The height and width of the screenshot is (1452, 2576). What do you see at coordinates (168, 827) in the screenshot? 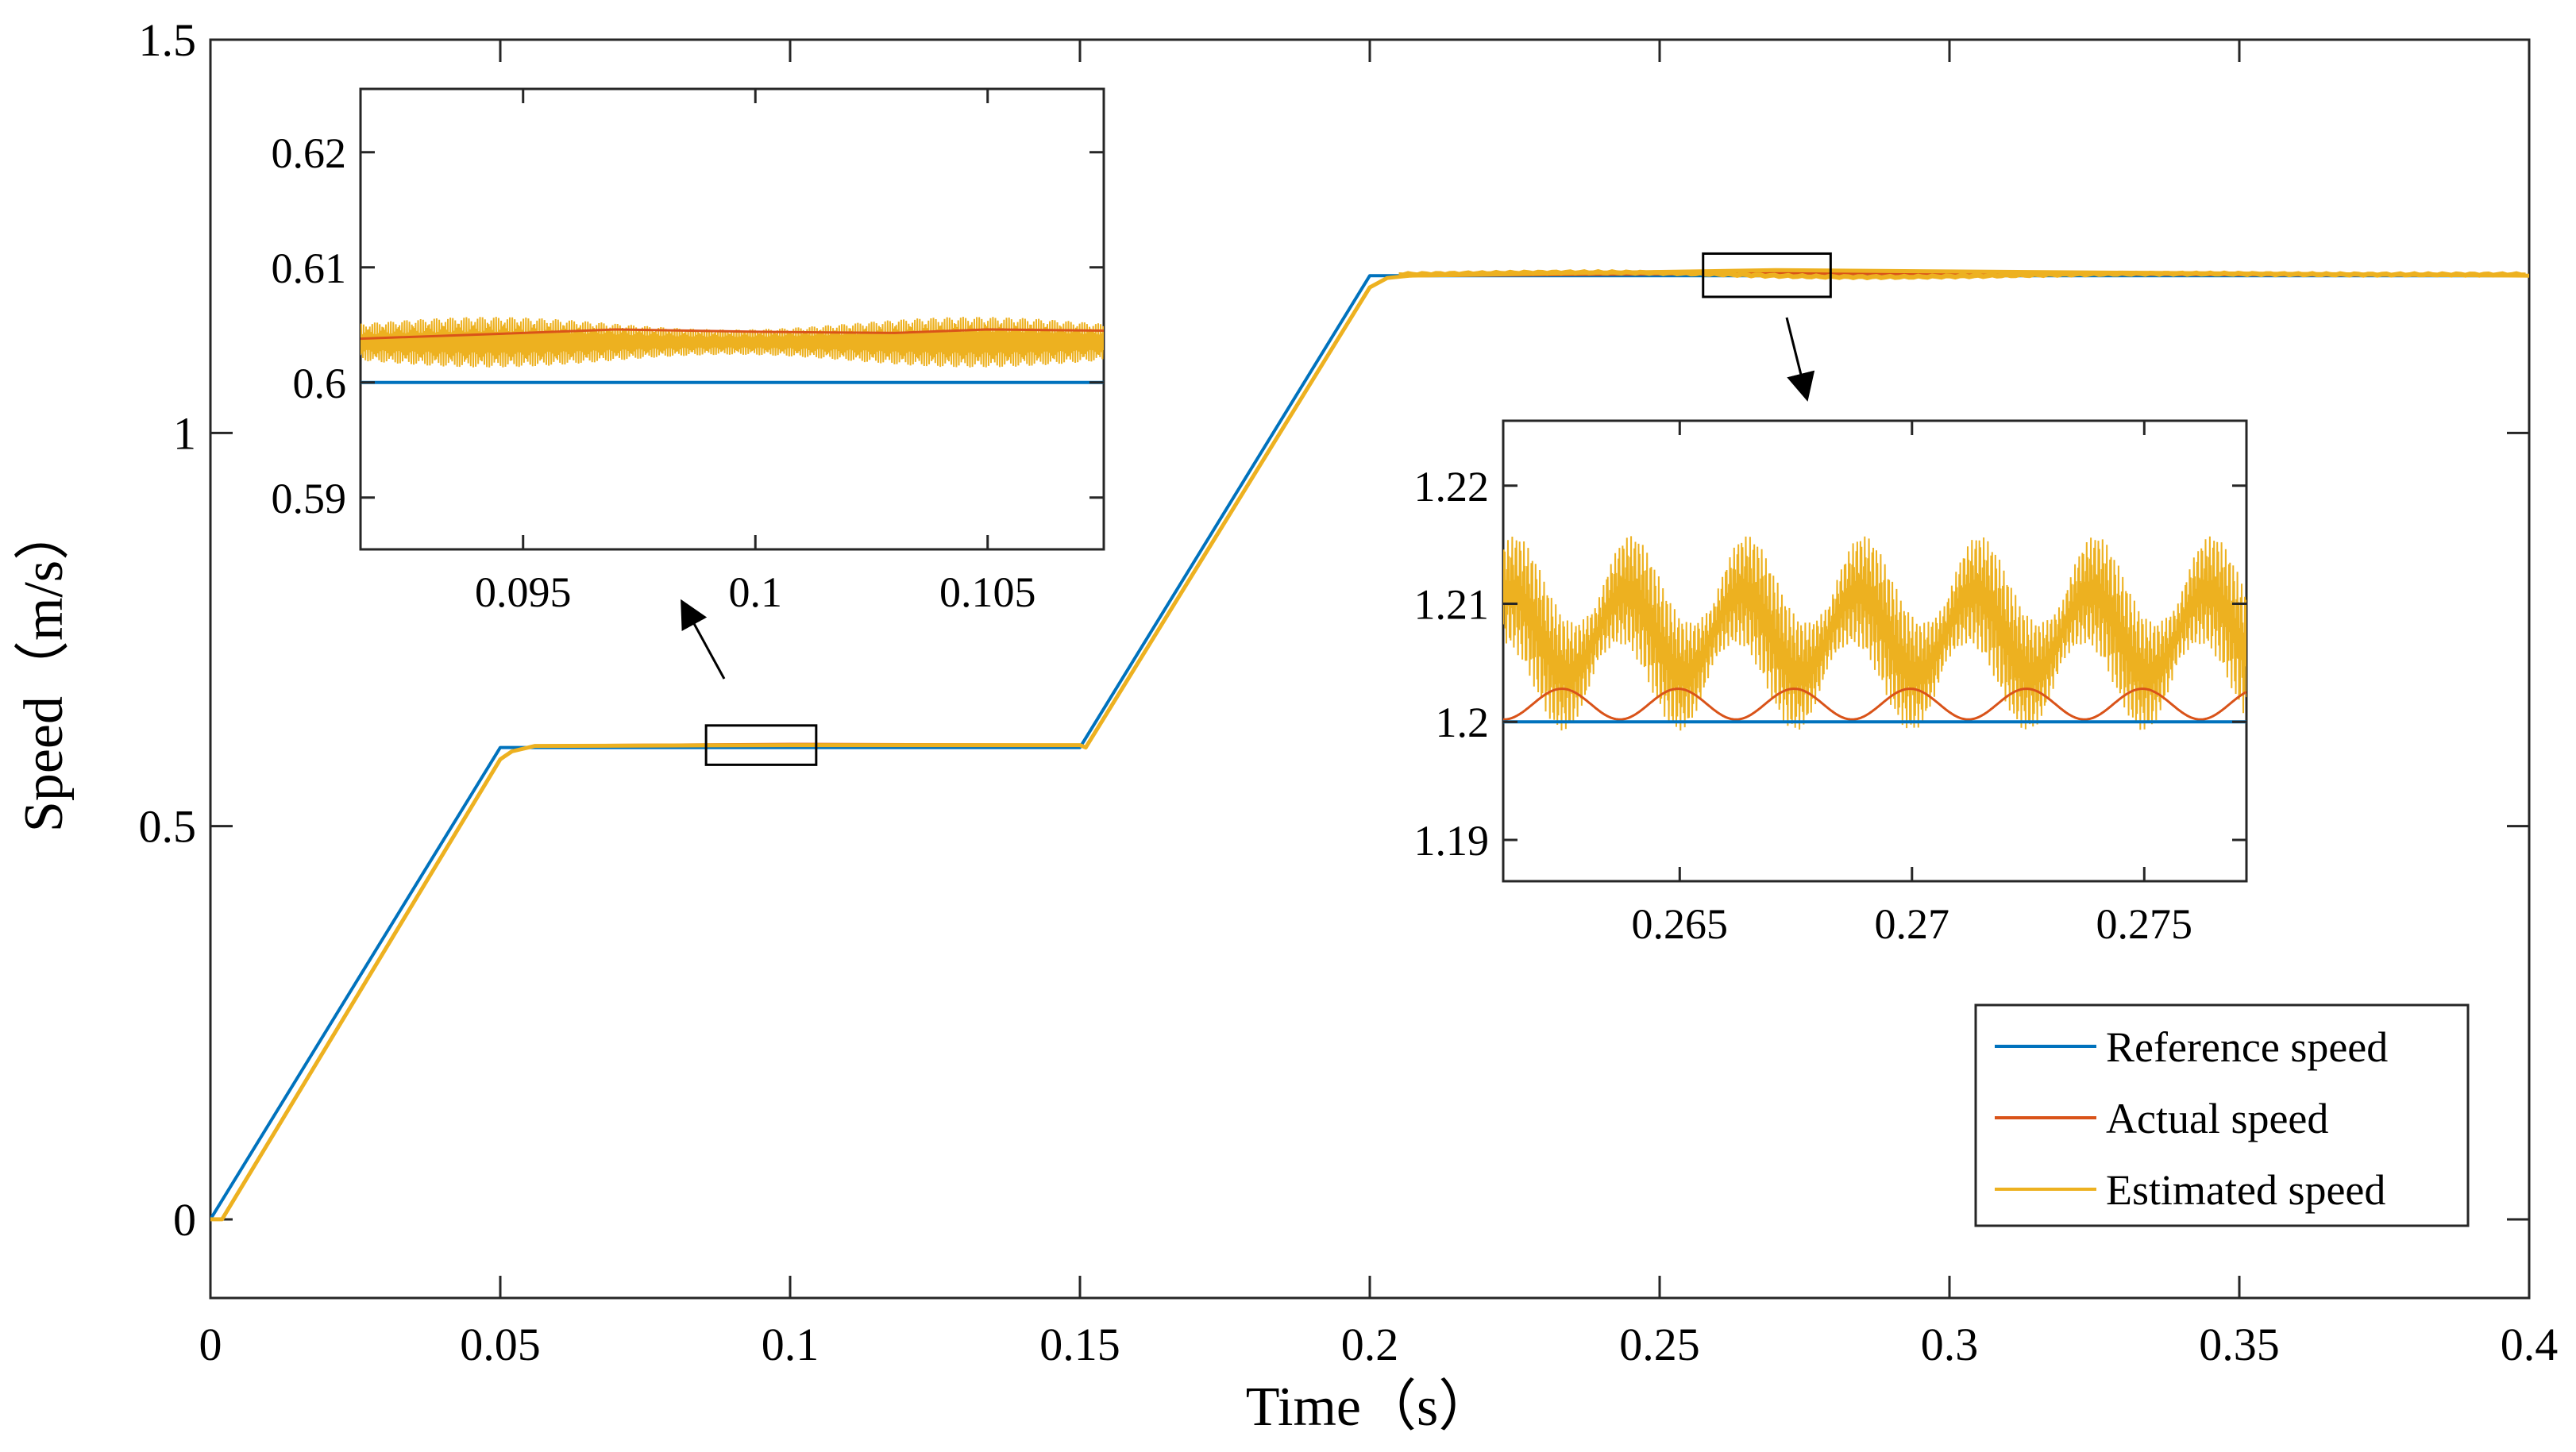
I see `y-tick-label: 0.5` at bounding box center [168, 827].